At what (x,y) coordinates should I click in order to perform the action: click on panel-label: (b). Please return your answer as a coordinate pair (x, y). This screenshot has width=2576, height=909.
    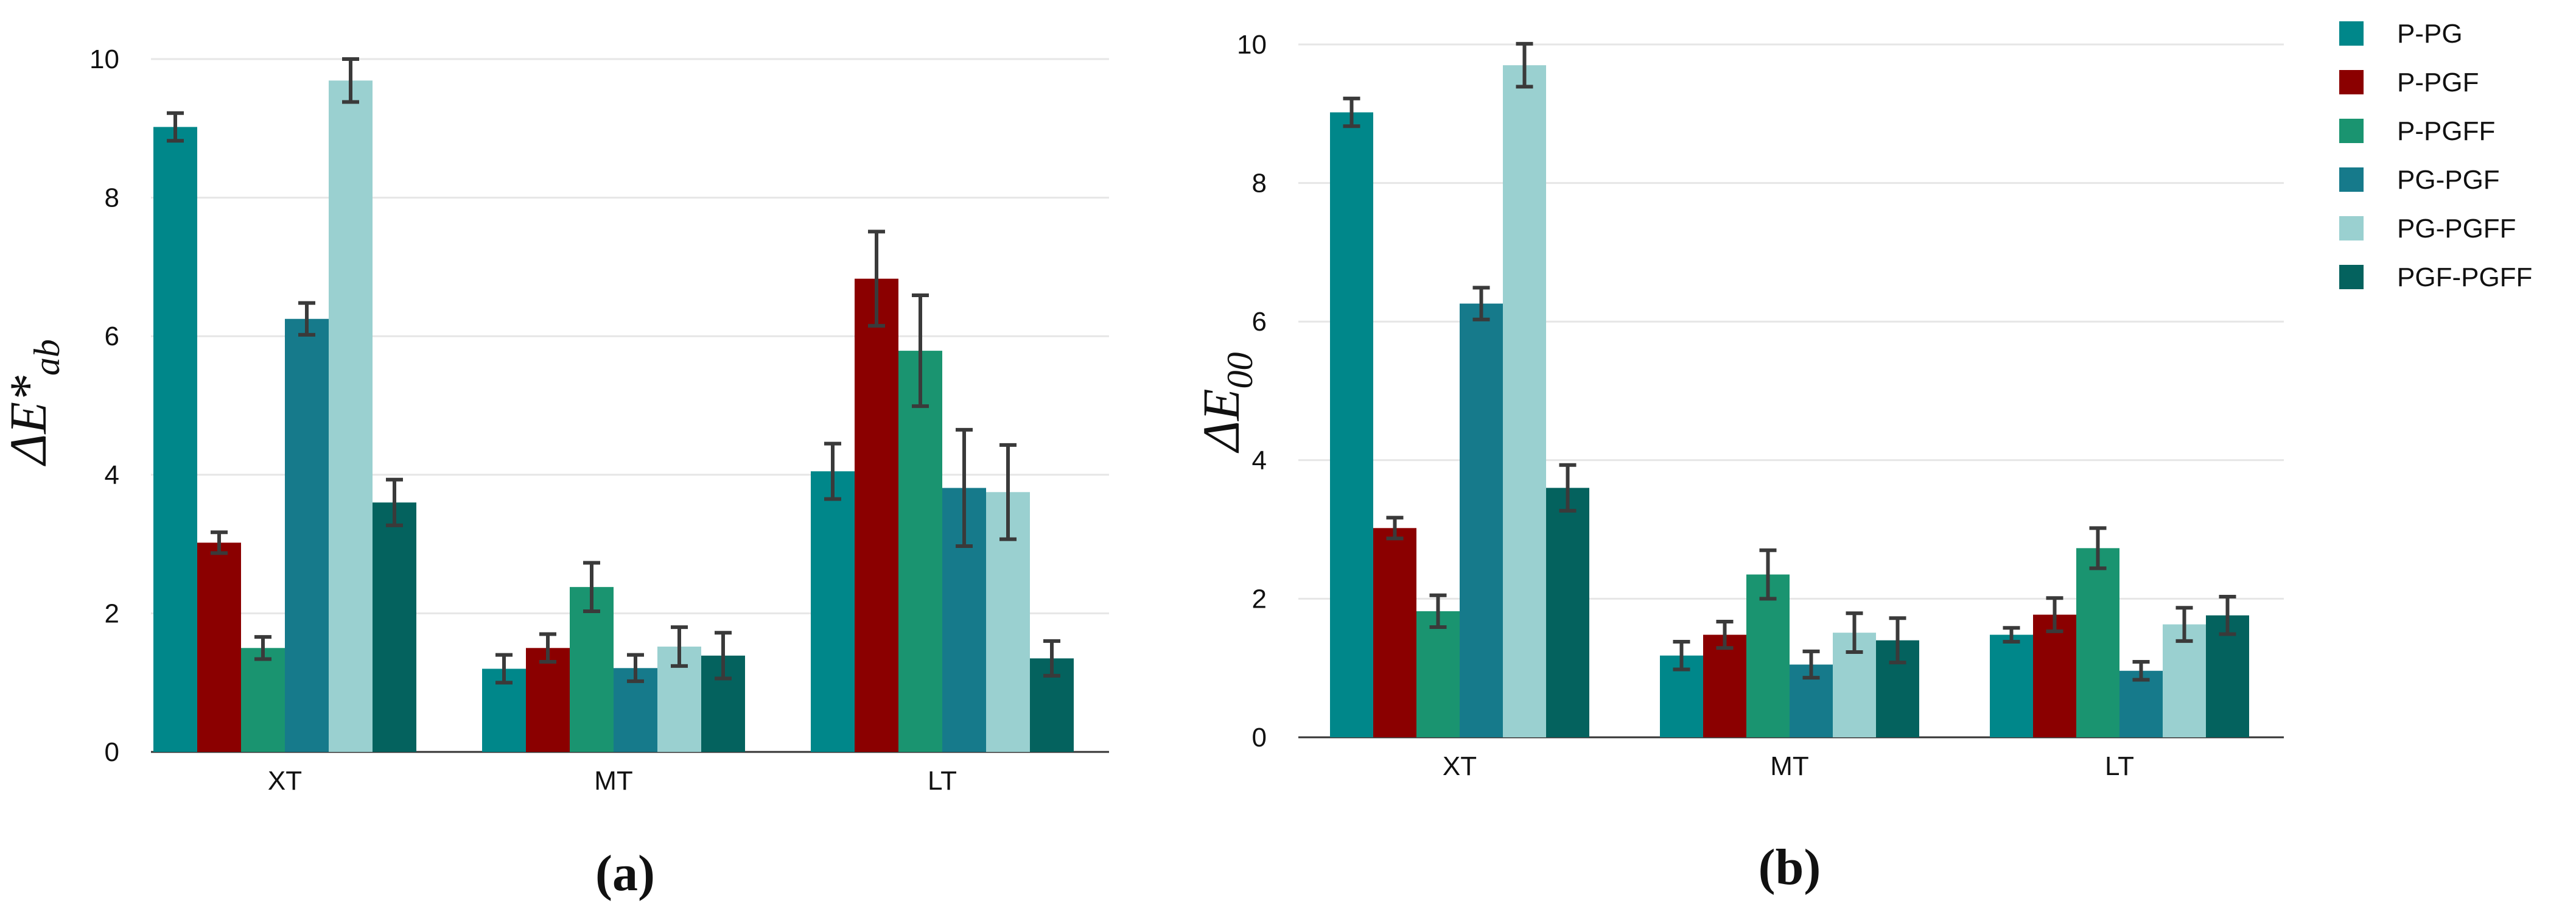
    Looking at the image, I should click on (1790, 867).